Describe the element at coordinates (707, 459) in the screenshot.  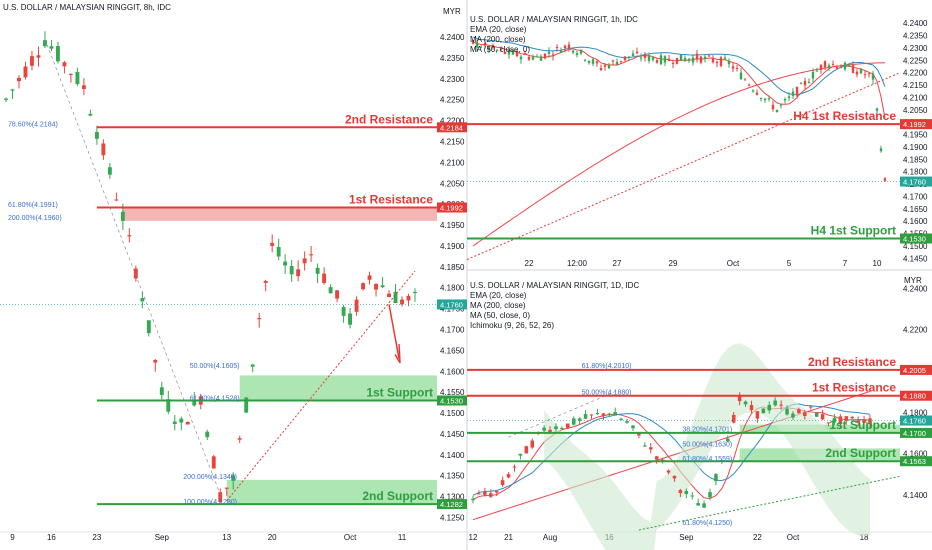
I see `fib-level-label: 61.80%(4.1559)` at that location.